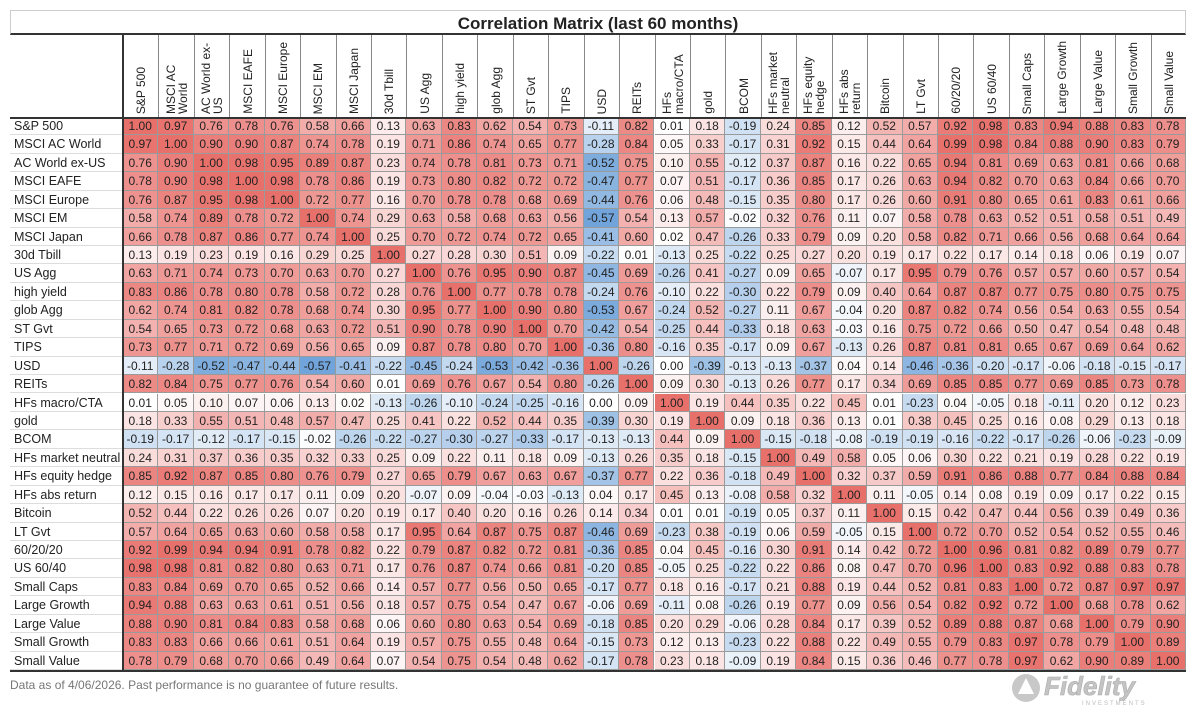 Image resolution: width=1200 pixels, height=713 pixels. I want to click on column-label: HFs equity hedge, so click(814, 85).